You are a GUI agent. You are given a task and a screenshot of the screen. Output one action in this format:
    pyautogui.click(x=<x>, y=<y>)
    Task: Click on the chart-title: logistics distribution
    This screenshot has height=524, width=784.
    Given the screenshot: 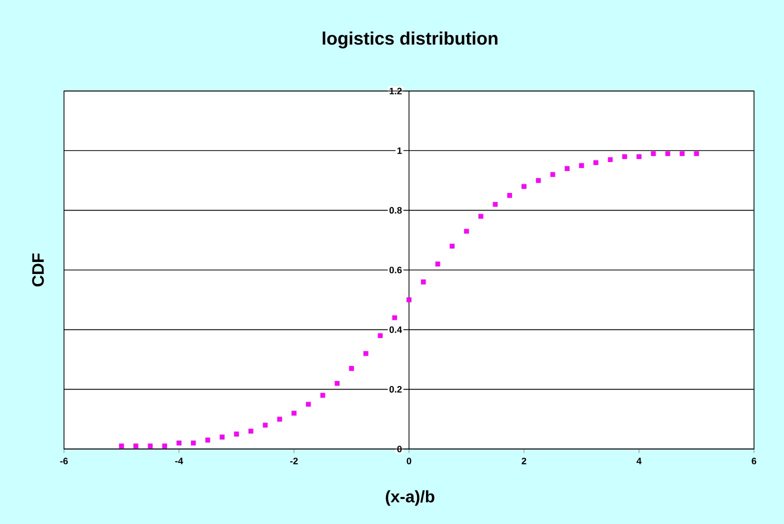 What is the action you would take?
    pyautogui.click(x=410, y=40)
    